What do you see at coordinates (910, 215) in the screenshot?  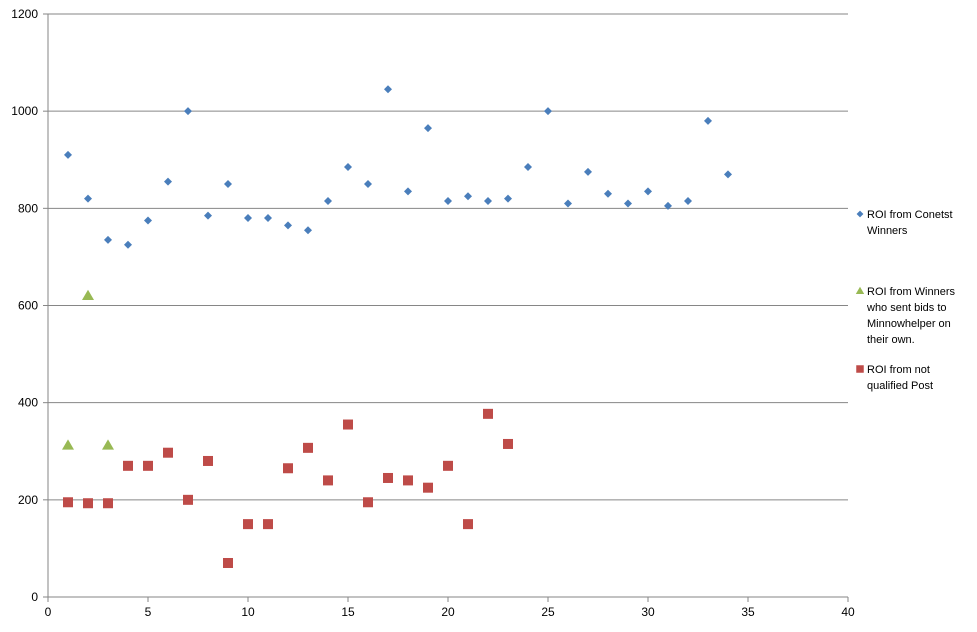 I see `legend-label: ROI from Conetst` at bounding box center [910, 215].